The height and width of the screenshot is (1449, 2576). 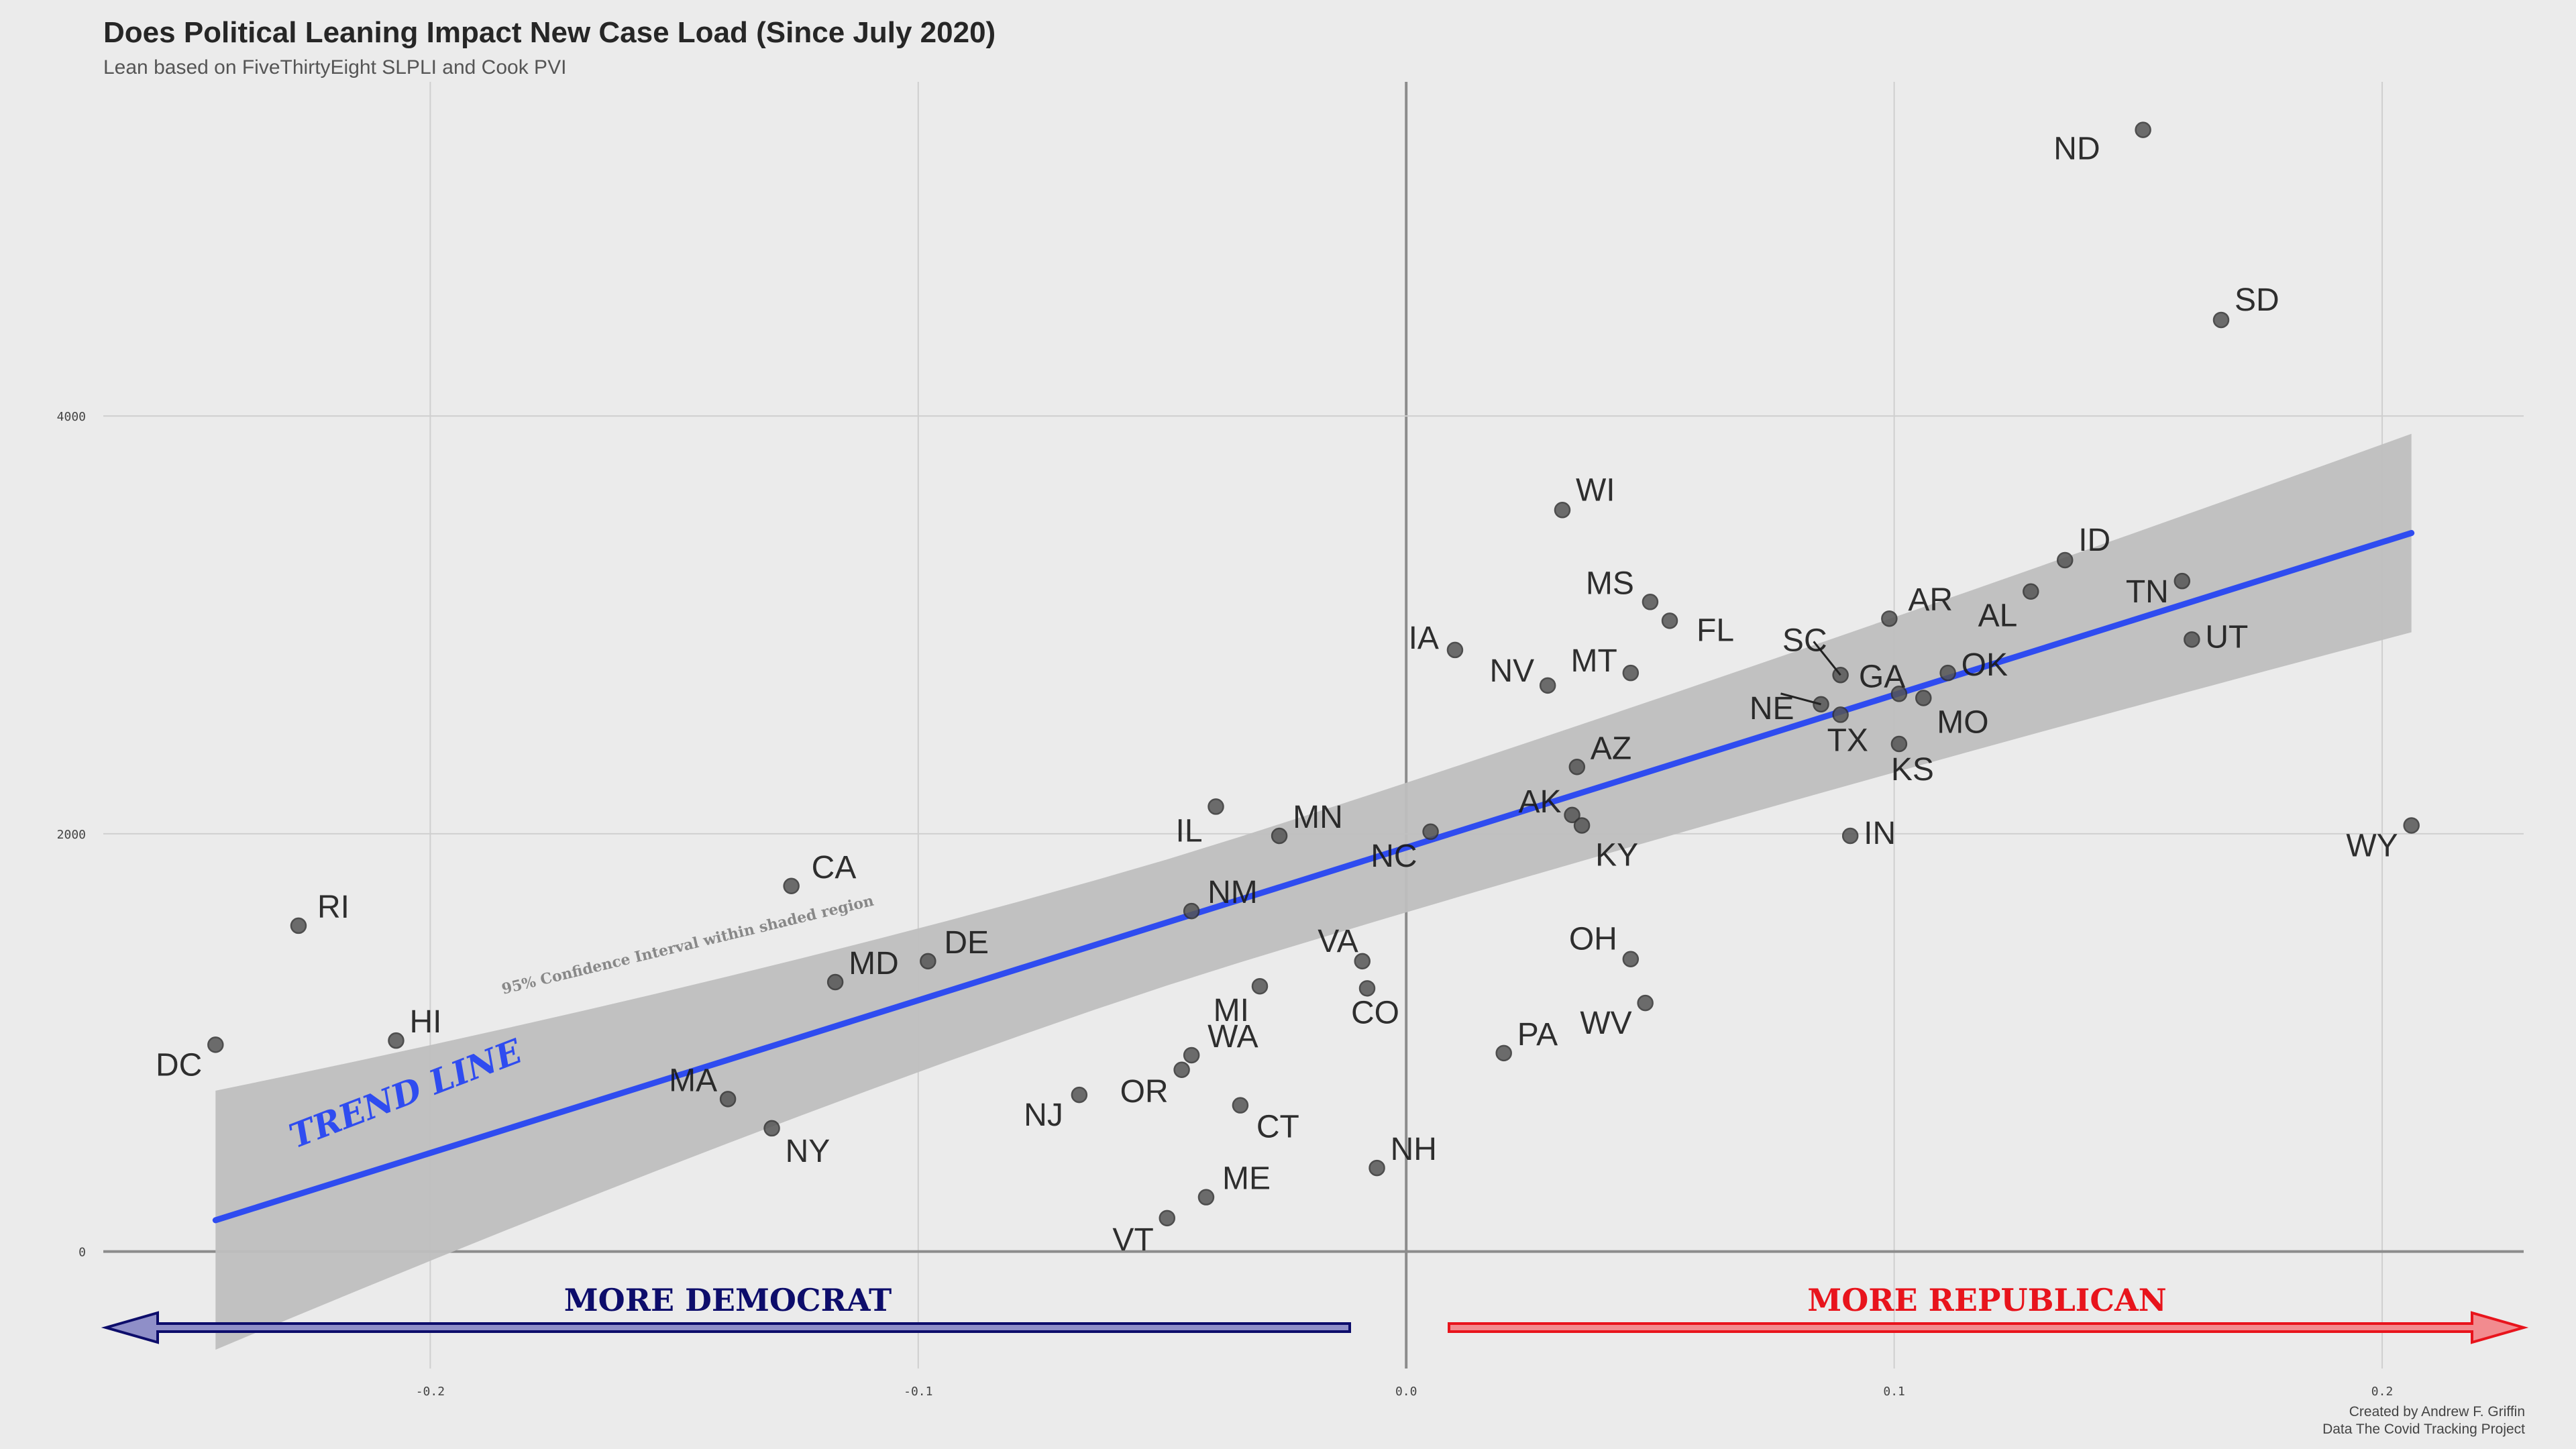 I want to click on label-va: VA, so click(x=1338, y=941).